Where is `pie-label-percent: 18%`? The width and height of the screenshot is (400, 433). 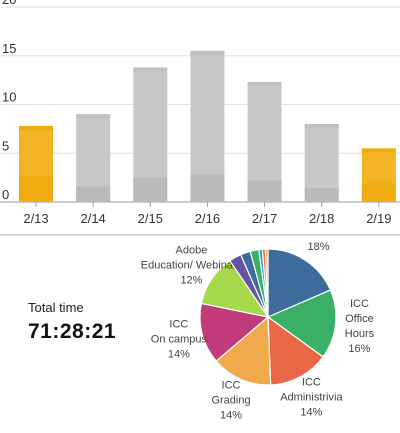 pie-label-percent: 18% is located at coordinates (319, 247).